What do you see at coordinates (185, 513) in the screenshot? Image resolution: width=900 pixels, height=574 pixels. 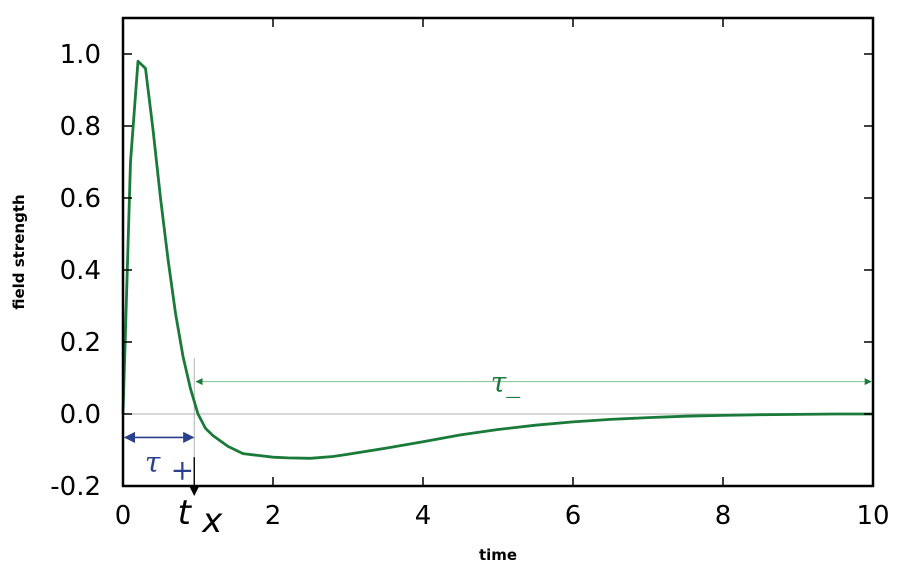 I see `tx-label: t` at bounding box center [185, 513].